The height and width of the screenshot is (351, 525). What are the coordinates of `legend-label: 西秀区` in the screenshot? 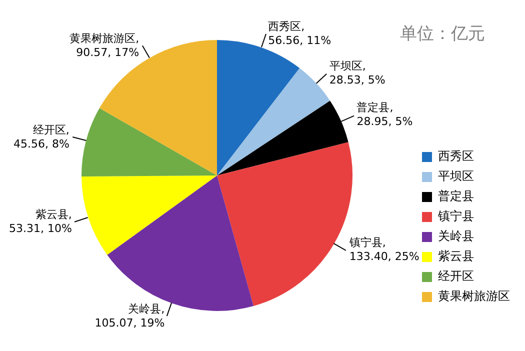 It's located at (456, 156).